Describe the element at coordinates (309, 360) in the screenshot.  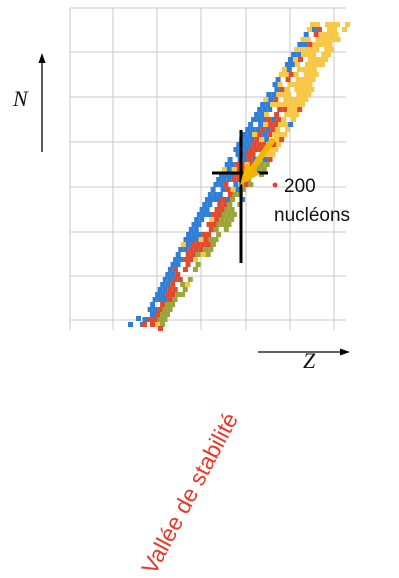
I see `z-axis-label: Z` at that location.